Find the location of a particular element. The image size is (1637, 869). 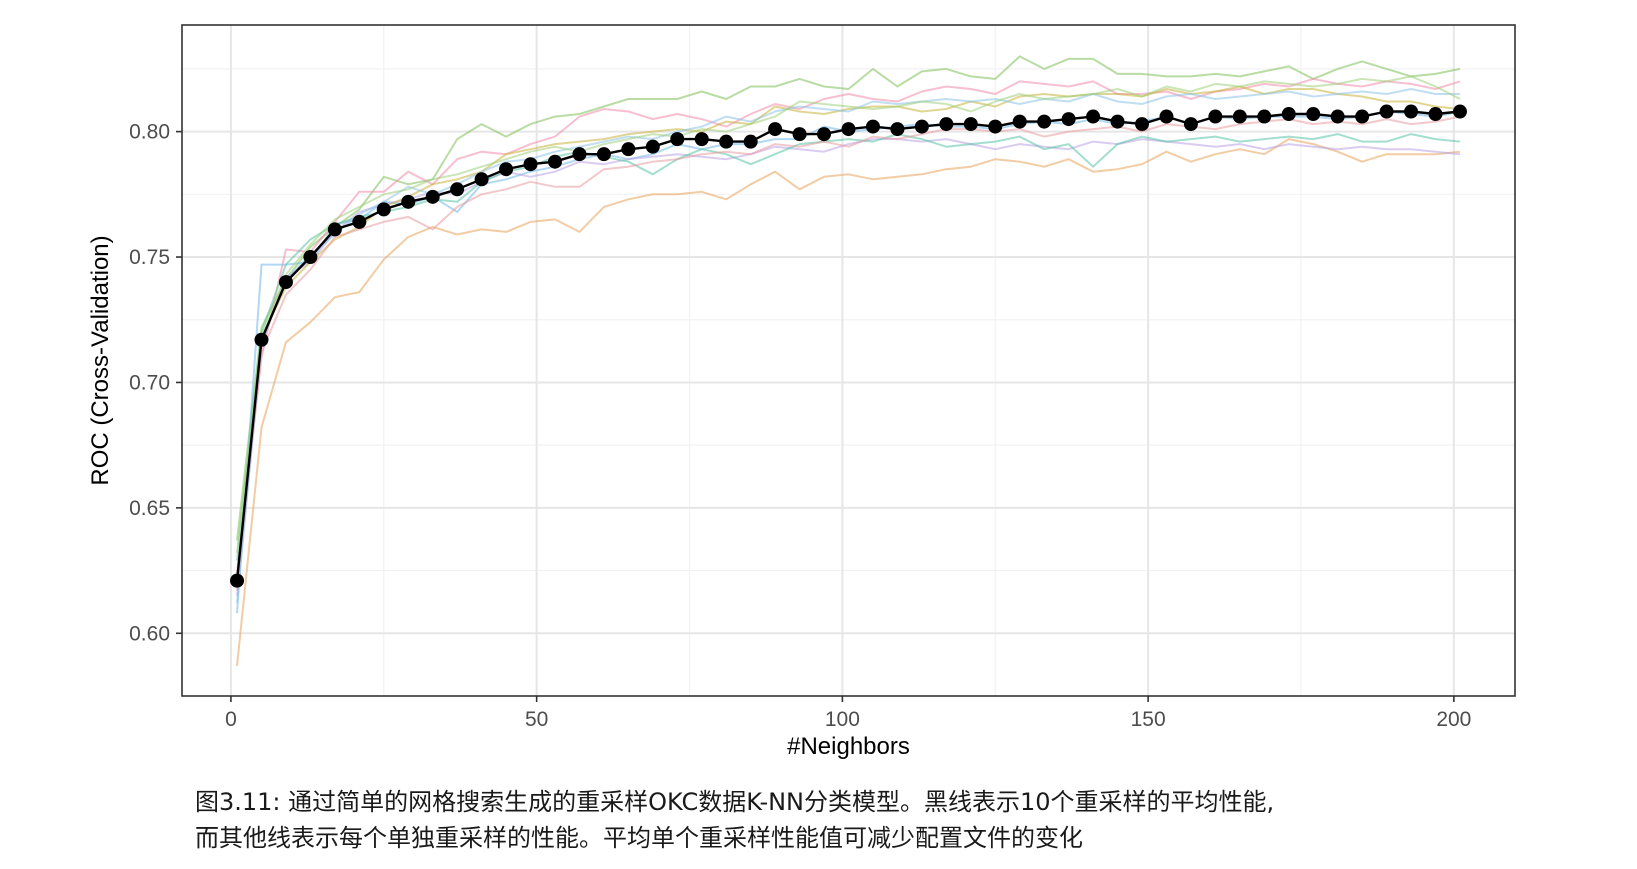

x-axis: 0 50 100 150 200 is located at coordinates (848, 713).